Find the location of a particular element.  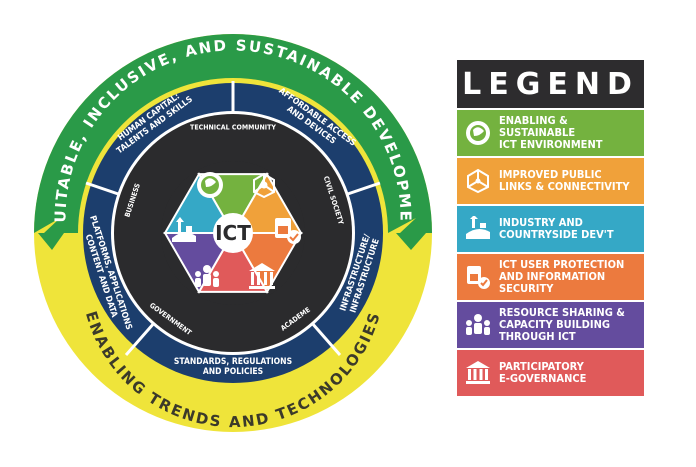

center-label: ICT is located at coordinates (233, 233).